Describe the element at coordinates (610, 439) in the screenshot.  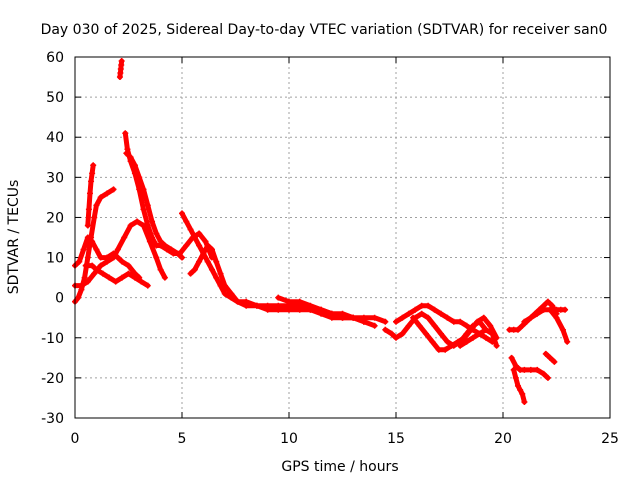
I see `x-tick-label: 25` at that location.